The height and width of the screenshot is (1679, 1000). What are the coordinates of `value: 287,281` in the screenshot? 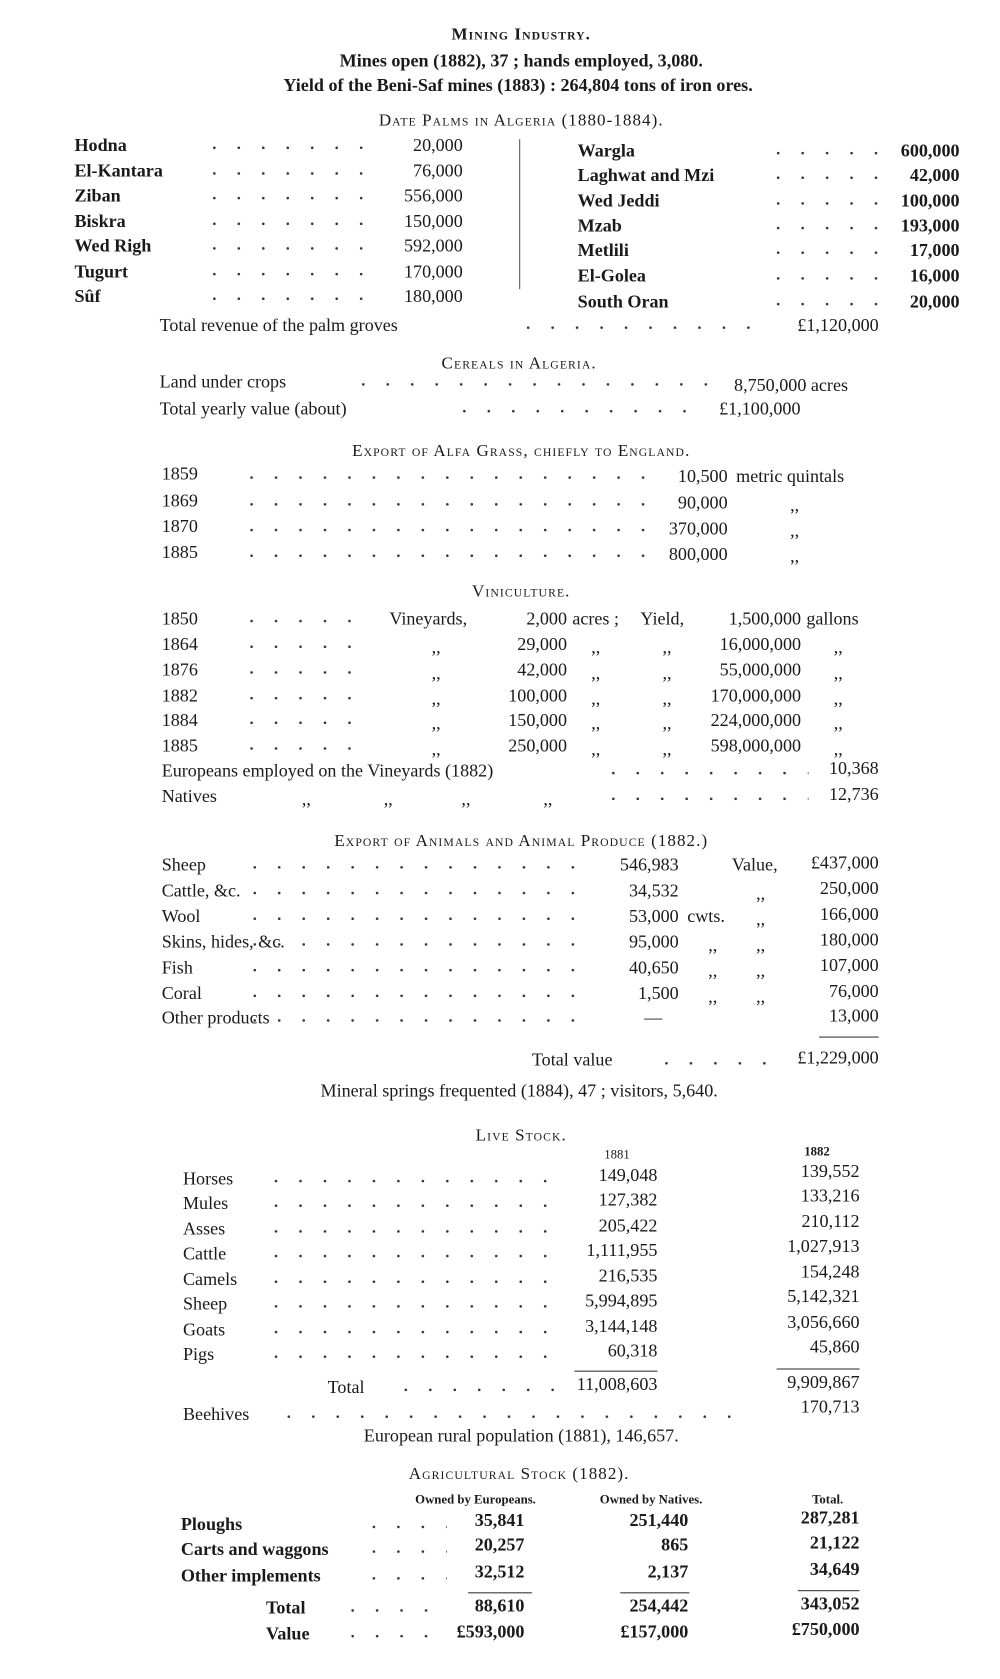 It's located at (830, 1518).